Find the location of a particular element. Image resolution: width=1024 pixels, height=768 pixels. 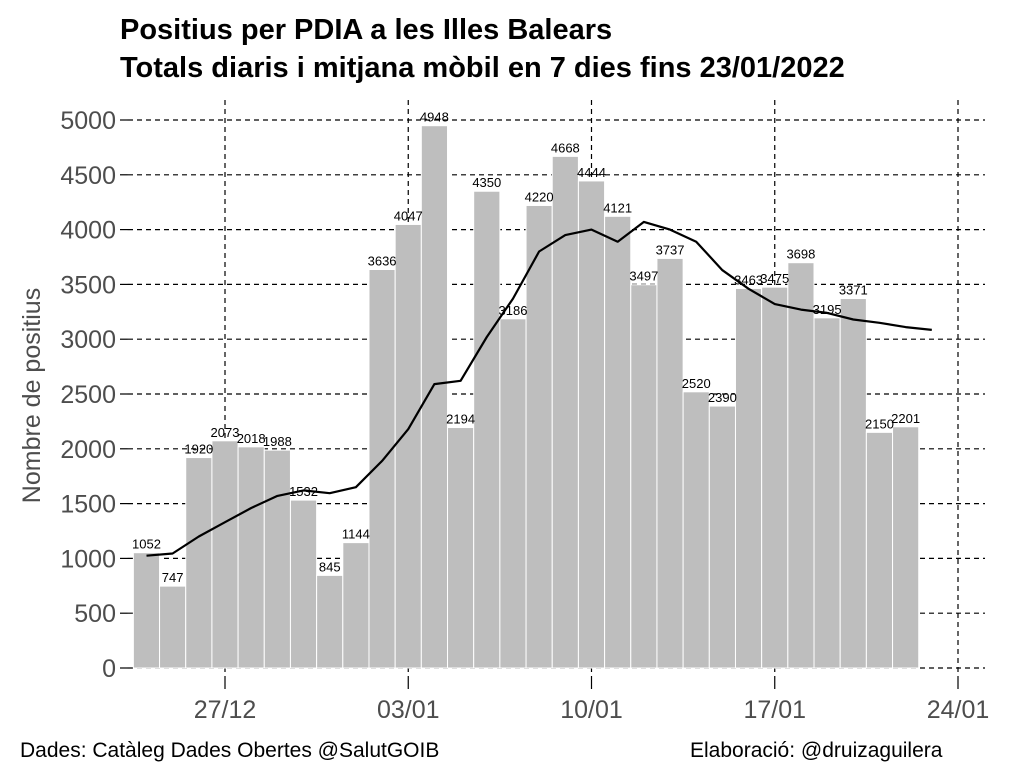

bar-value-label: 2018 is located at coordinates (251, 438).